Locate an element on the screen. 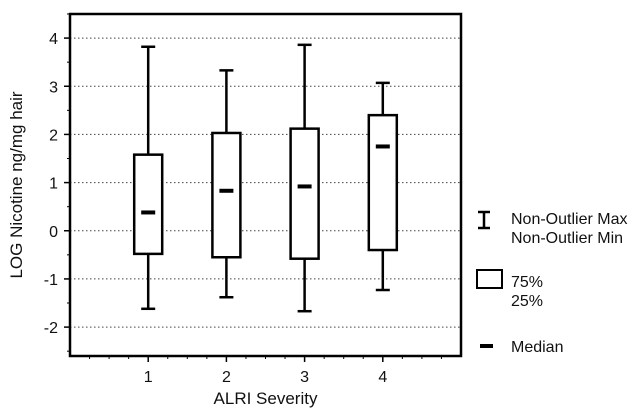 This screenshot has height=413, width=644. legend-whisker-max-label: Non-Outlier Max is located at coordinates (569, 219).